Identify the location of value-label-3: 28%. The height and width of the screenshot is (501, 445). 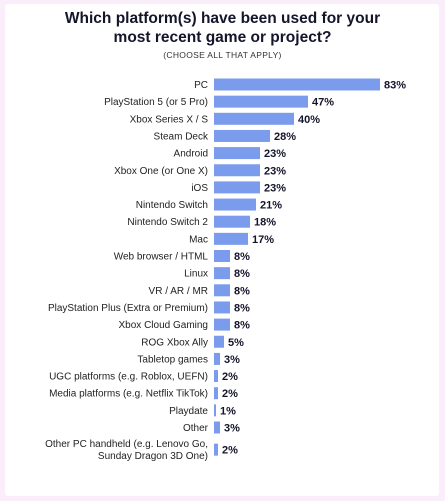
(285, 137).